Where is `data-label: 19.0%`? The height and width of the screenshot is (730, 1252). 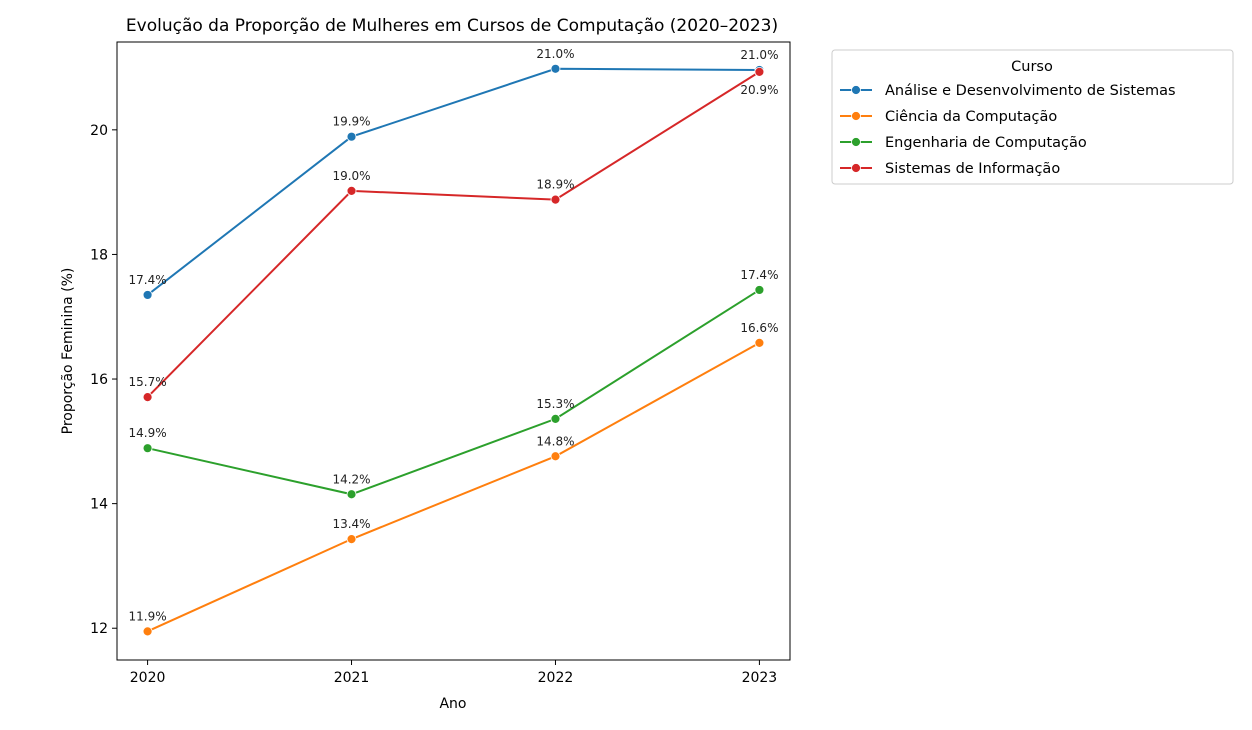 data-label: 19.0% is located at coordinates (351, 176).